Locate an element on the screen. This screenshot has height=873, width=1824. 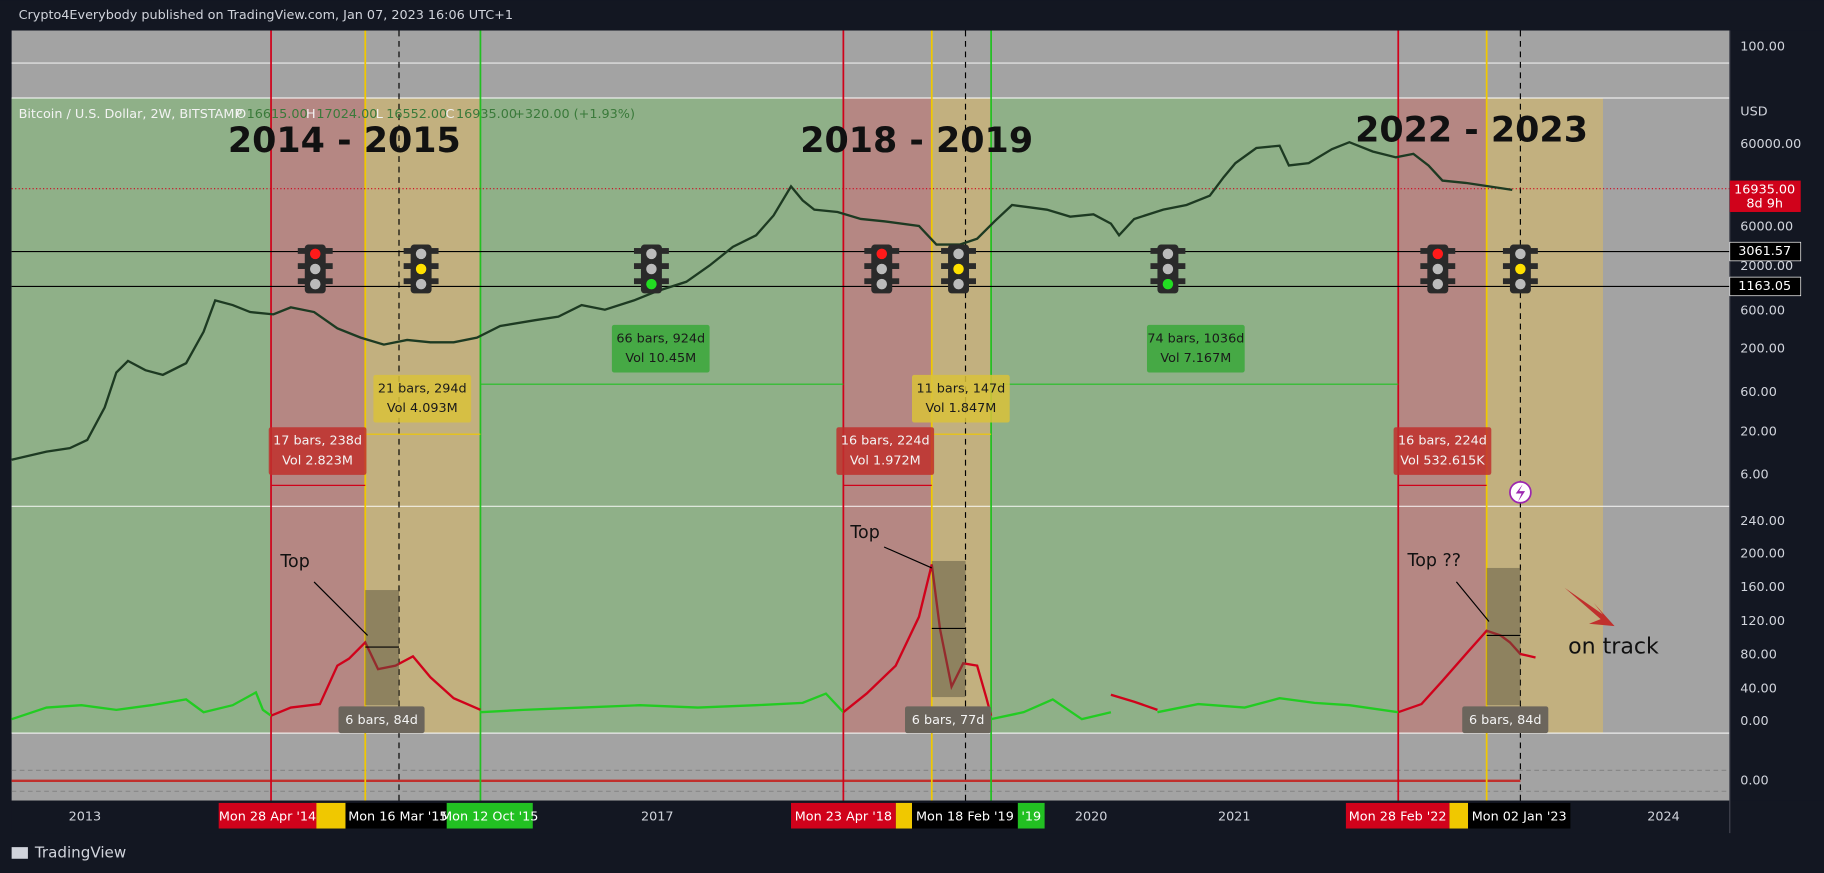
indicator-label: 200.00 is located at coordinates (1762, 553).